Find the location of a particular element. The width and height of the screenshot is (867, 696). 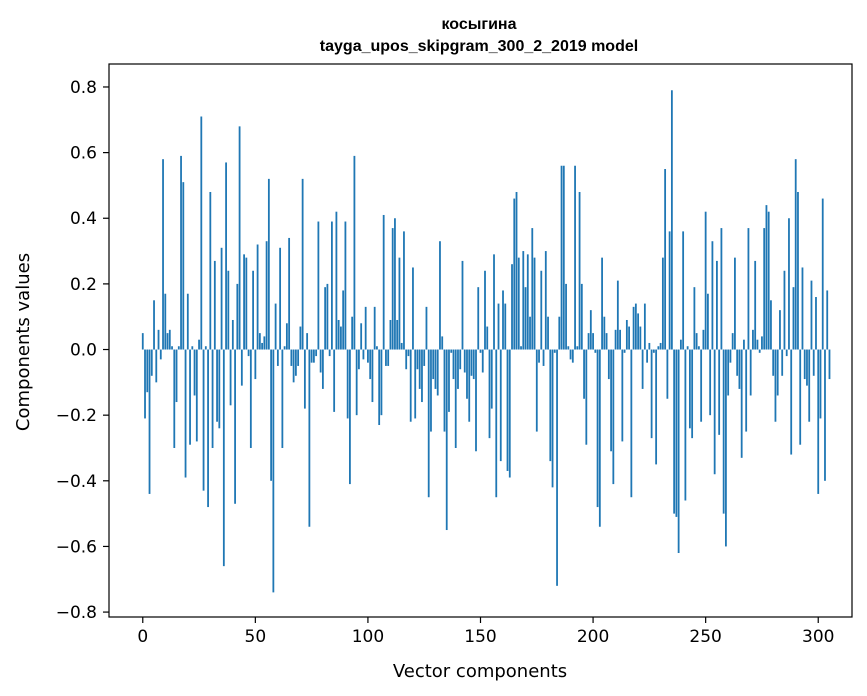

y-axis-label: Components values is located at coordinates (23, 342).